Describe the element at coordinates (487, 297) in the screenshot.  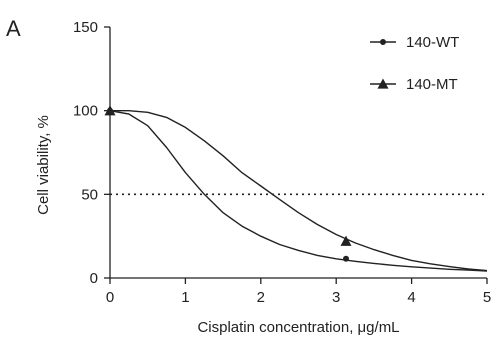
I see `x-tick-label: 5` at that location.